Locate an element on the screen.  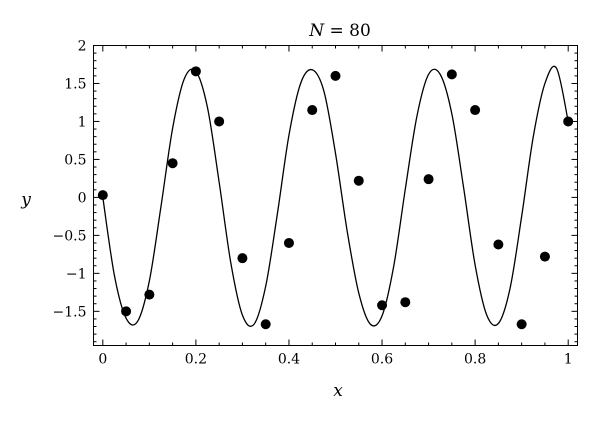
x-axis-label: x is located at coordinates (338, 391).